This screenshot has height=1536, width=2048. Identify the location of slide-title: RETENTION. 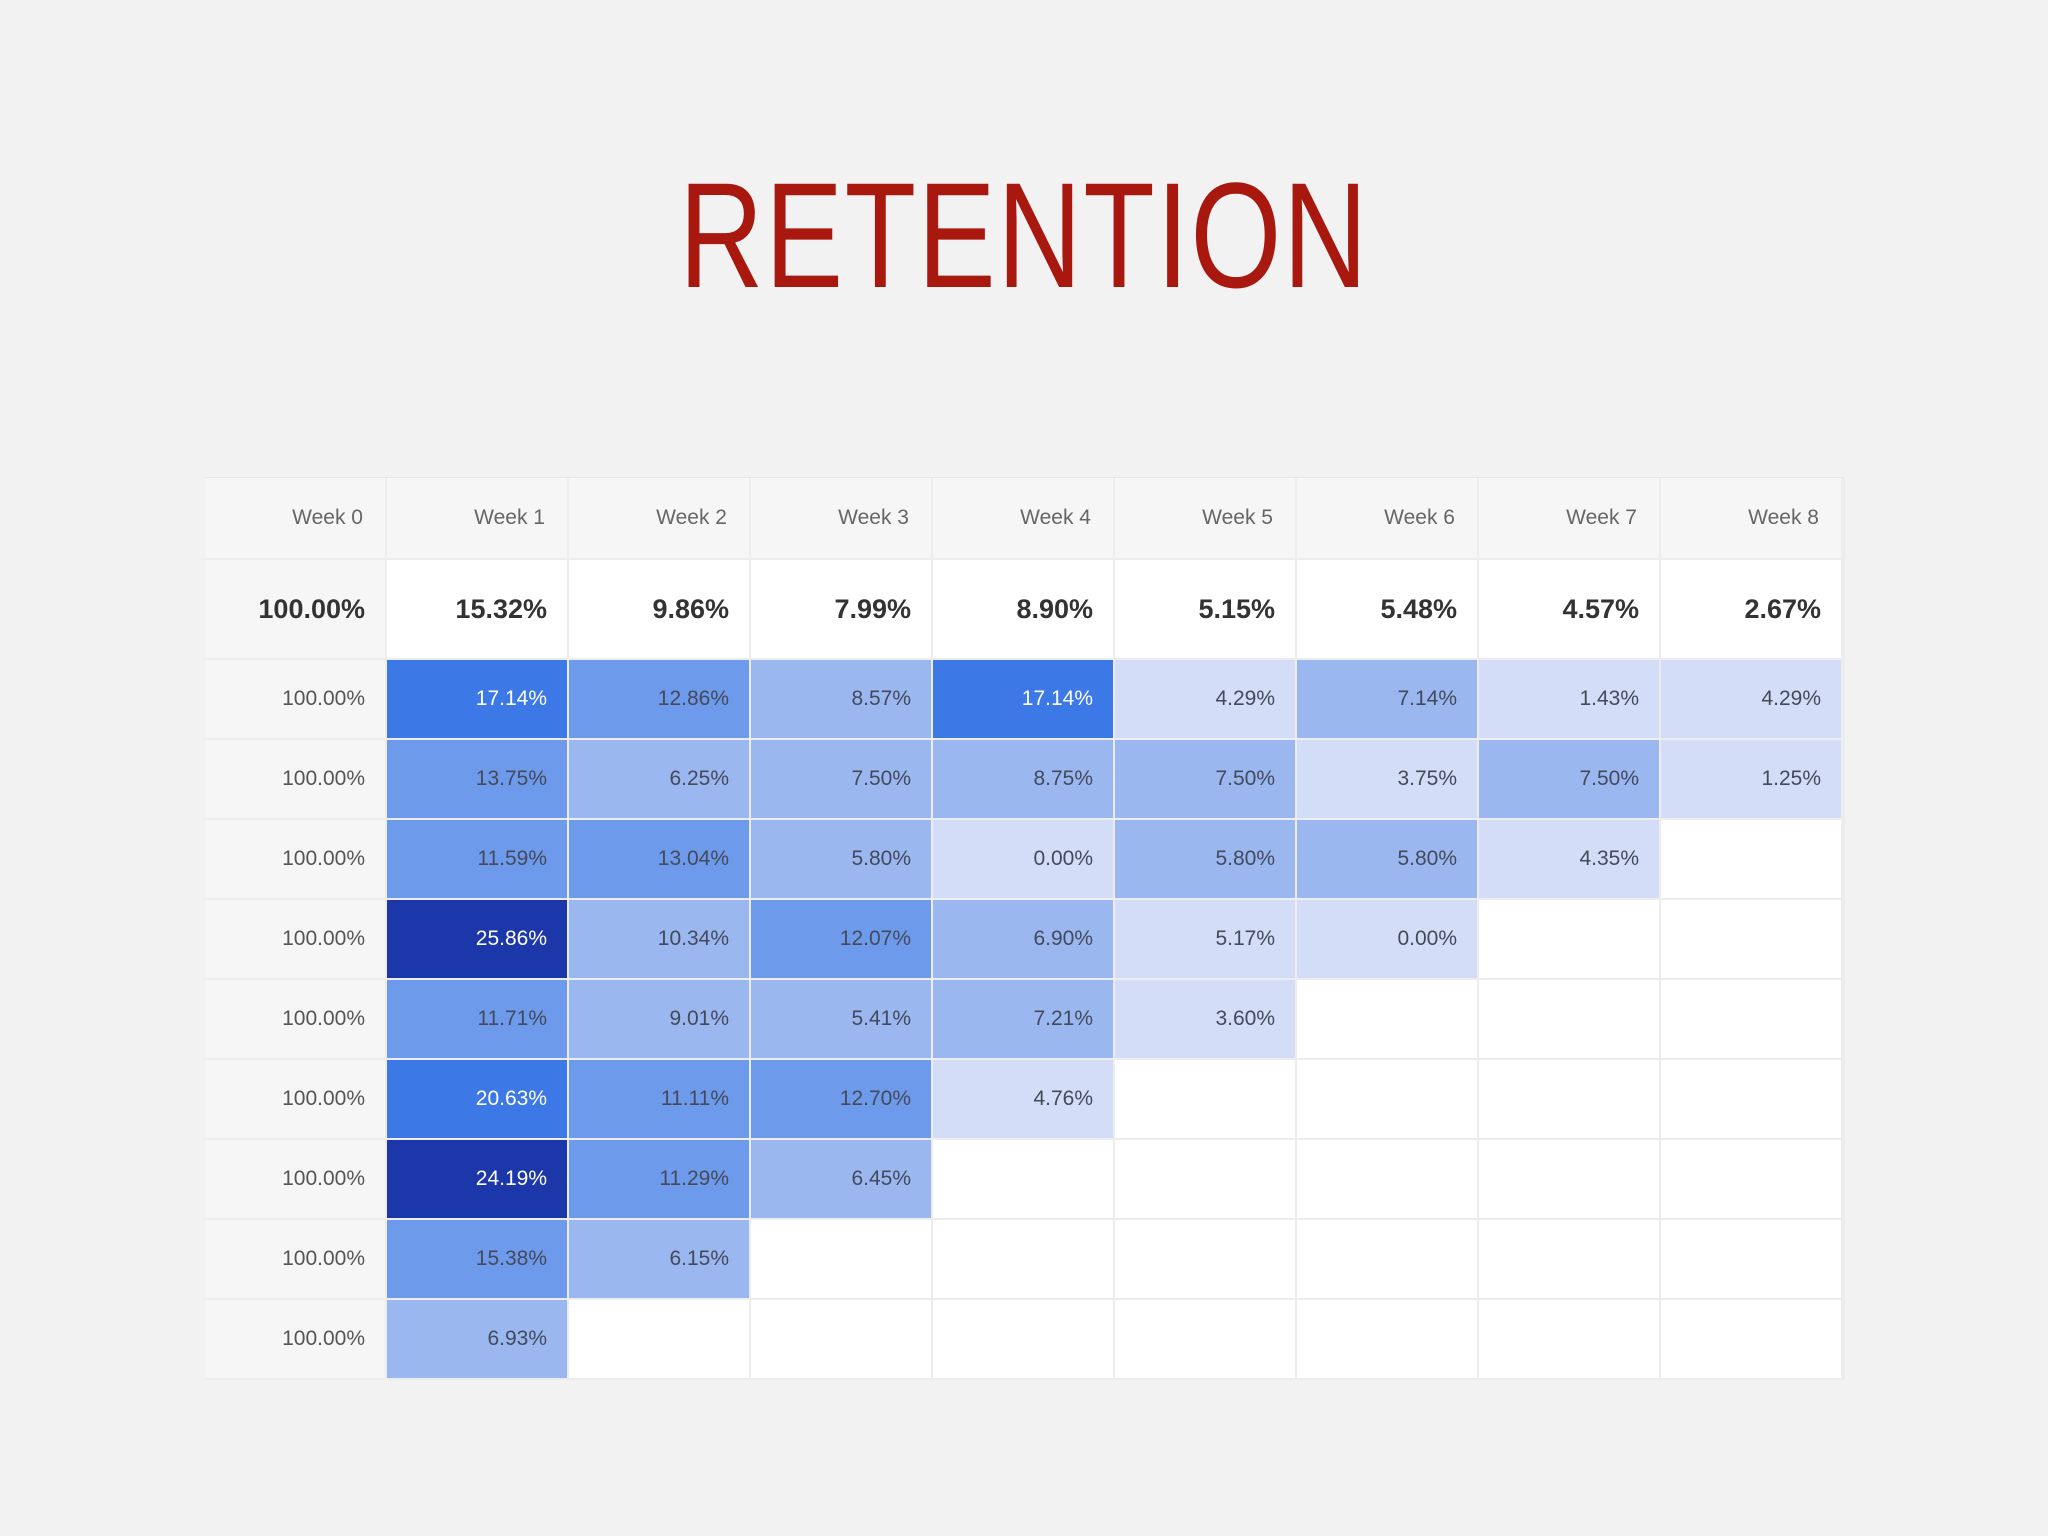
(1024, 235).